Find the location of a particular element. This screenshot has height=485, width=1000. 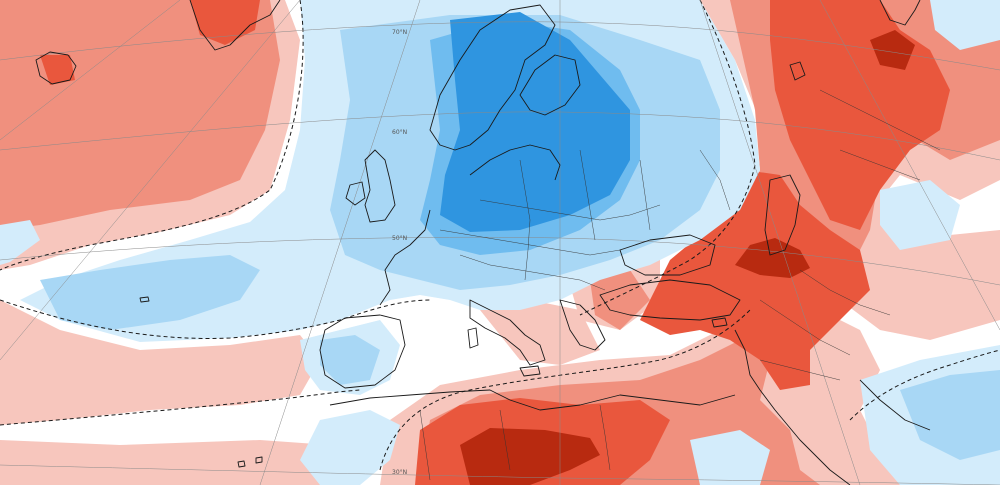

cool-anomaly-very-strong is located at coordinates (535, 122).